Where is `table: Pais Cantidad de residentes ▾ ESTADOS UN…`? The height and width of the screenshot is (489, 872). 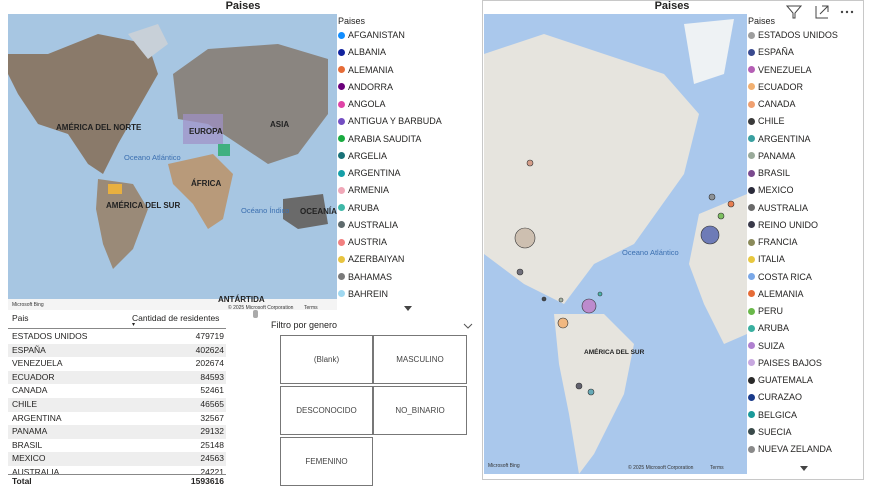 table: Pais Cantidad de residentes ▾ ESTADOS UN… is located at coordinates (118, 398).